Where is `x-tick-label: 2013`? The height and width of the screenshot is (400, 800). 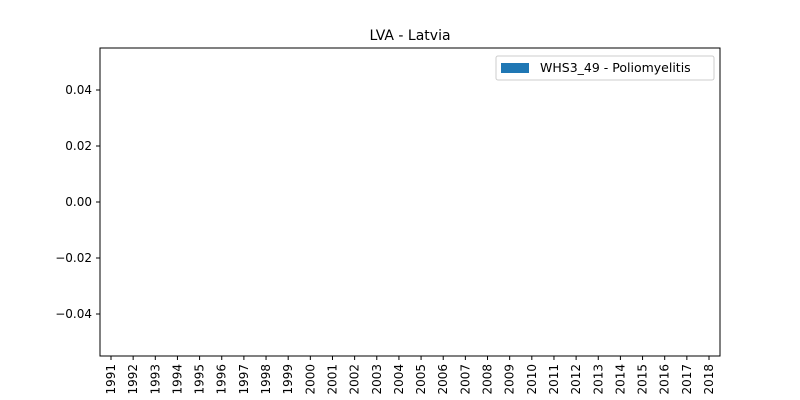 x-tick-label: 2013 is located at coordinates (598, 379).